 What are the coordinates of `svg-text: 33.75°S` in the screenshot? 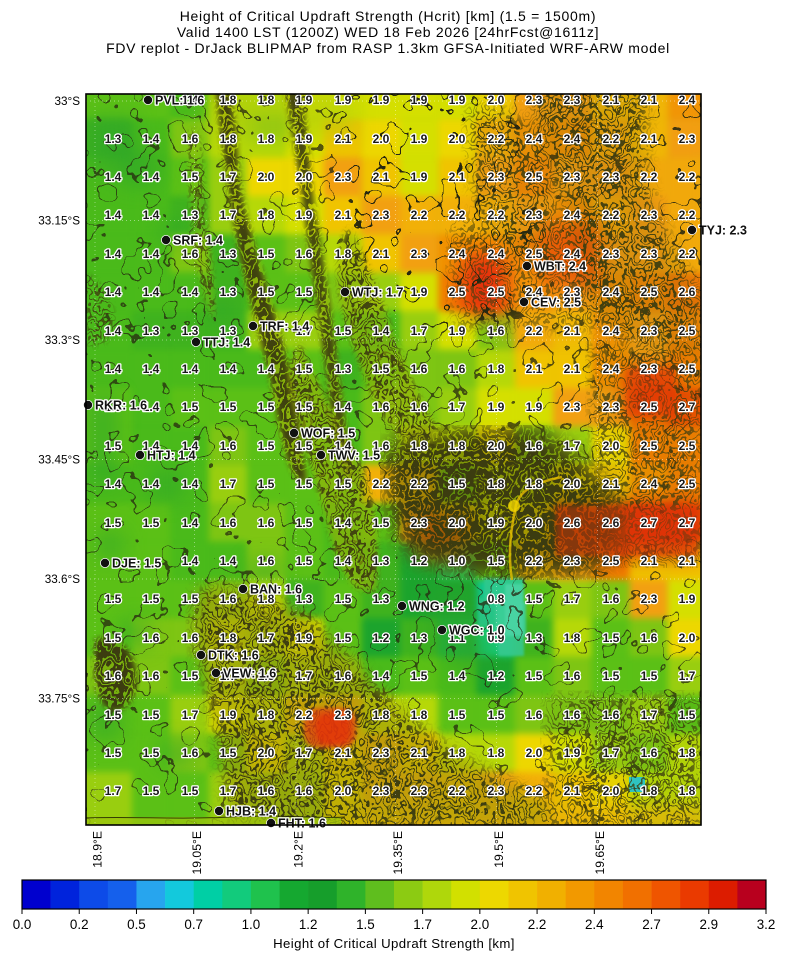 It's located at (59, 699).